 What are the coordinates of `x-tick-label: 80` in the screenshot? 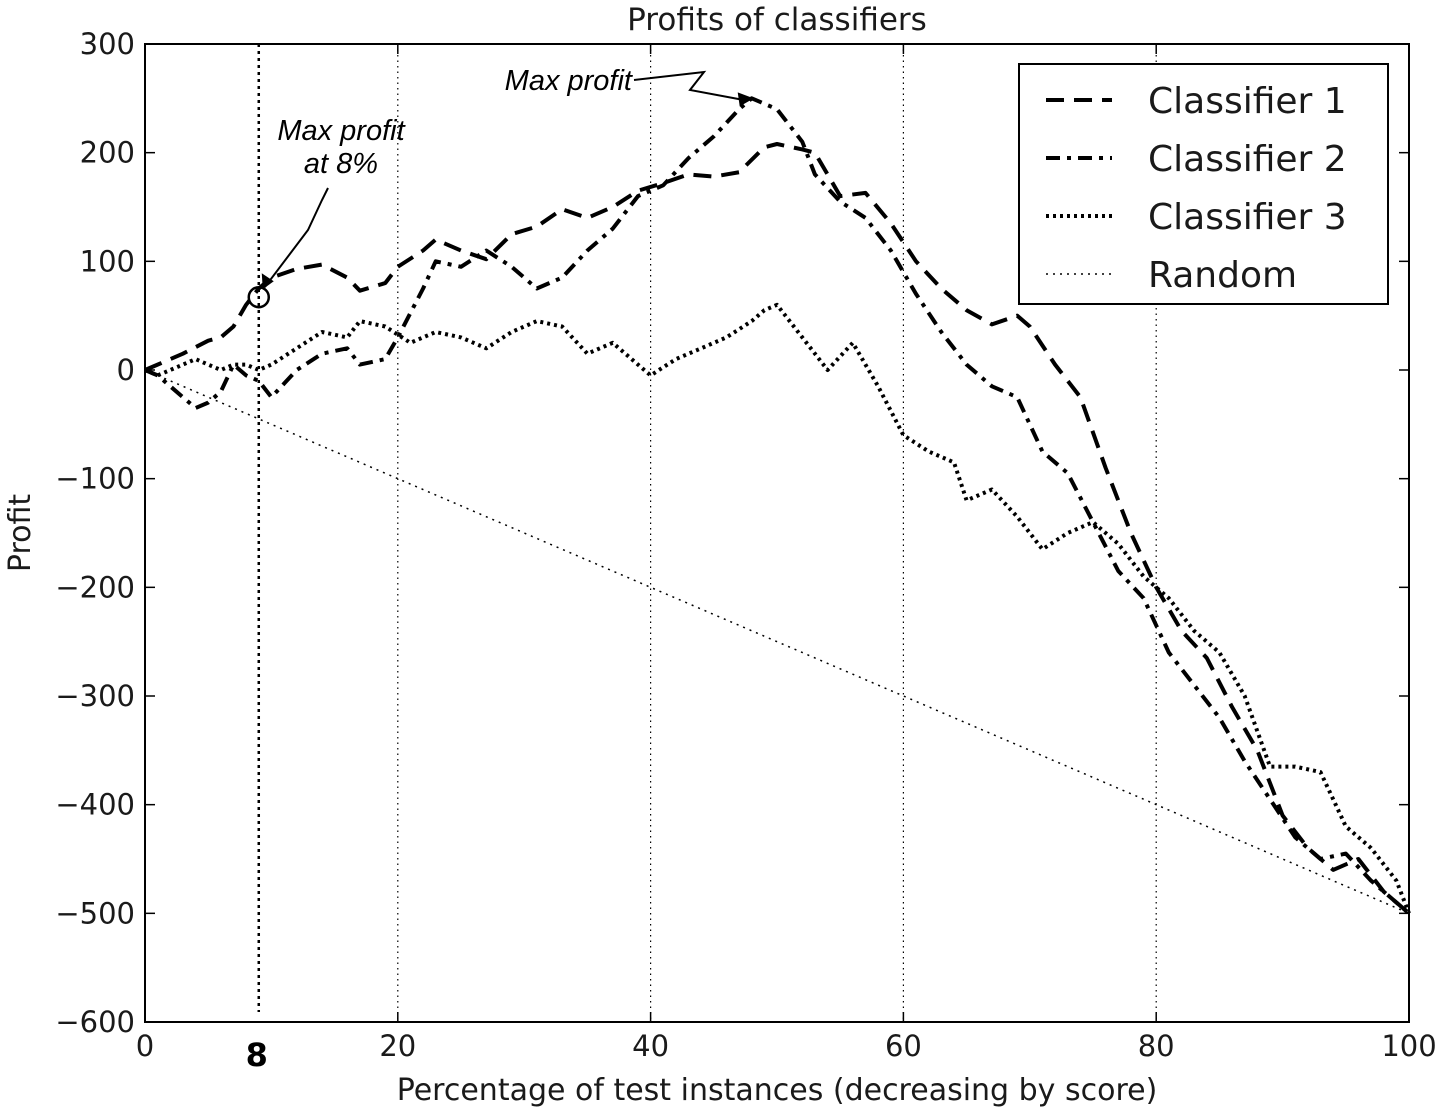 It's located at (1156, 1046).